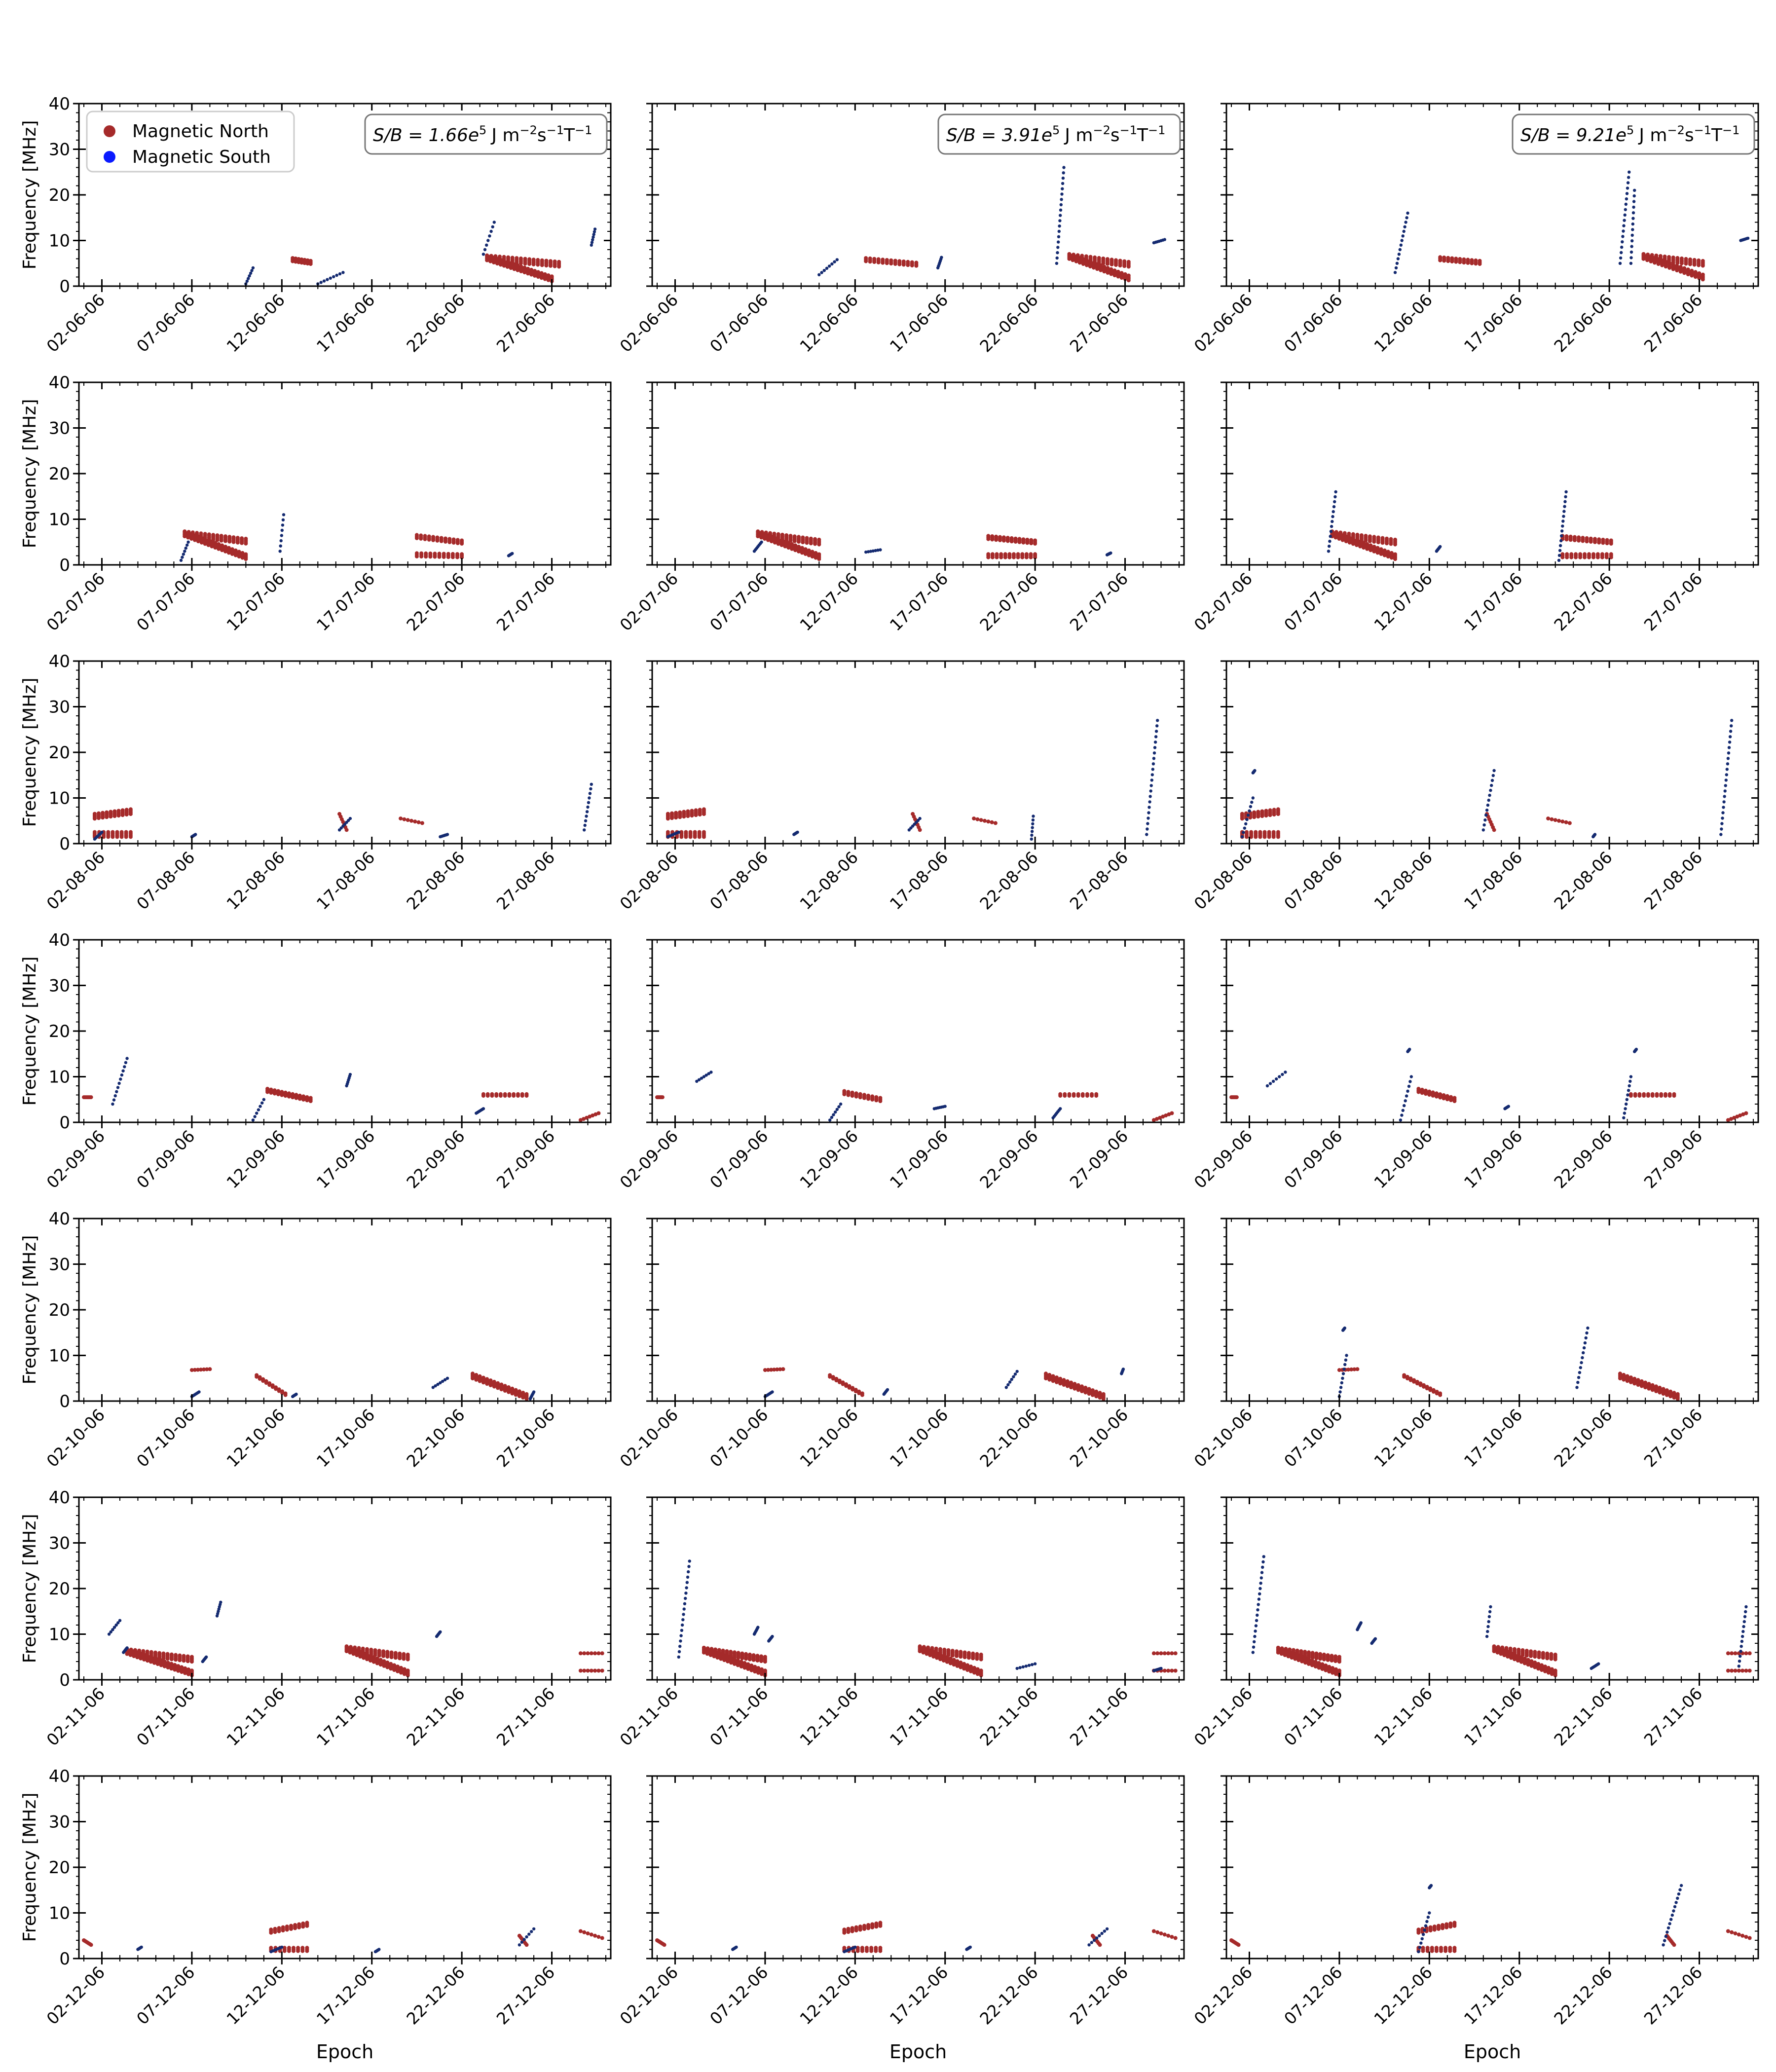  Describe the element at coordinates (1143, 136) in the screenshot. I see `annotation-annotation-t: T` at that location.